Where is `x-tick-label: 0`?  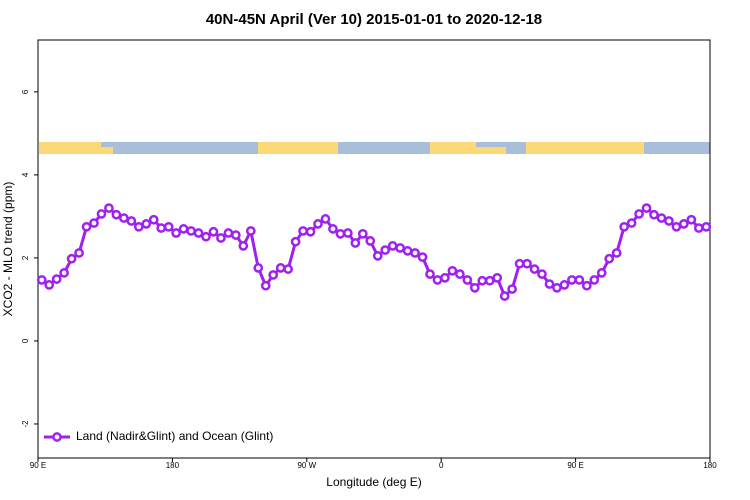
x-tick-label: 0 is located at coordinates (441, 465).